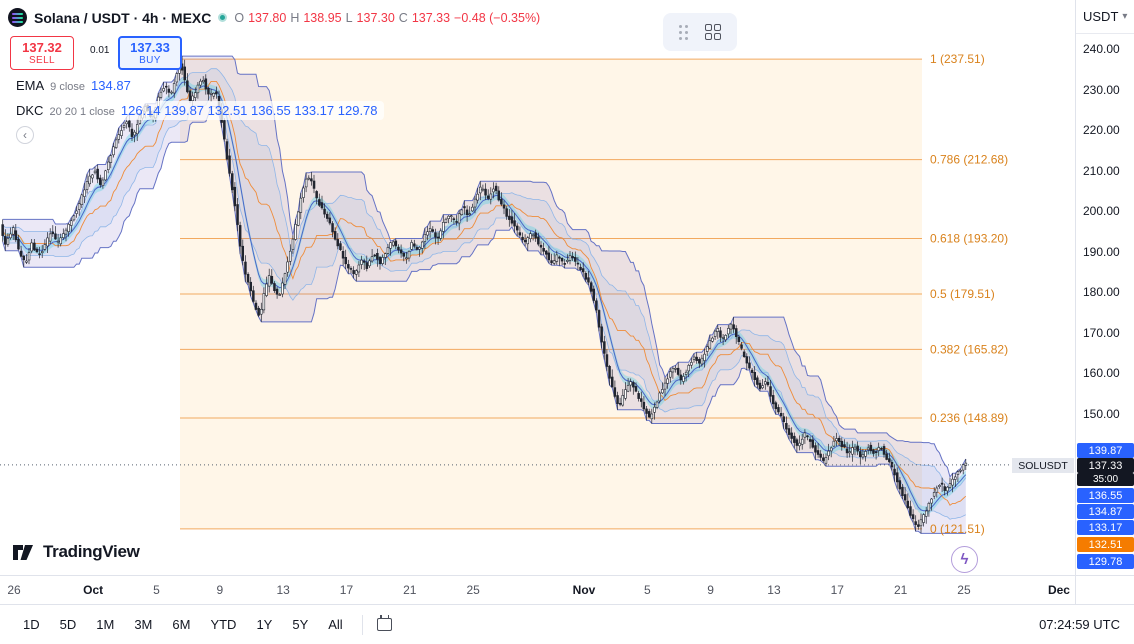 The width and height of the screenshot is (1134, 644). What do you see at coordinates (223, 17) in the screenshot?
I see `market-status-icon` at bounding box center [223, 17].